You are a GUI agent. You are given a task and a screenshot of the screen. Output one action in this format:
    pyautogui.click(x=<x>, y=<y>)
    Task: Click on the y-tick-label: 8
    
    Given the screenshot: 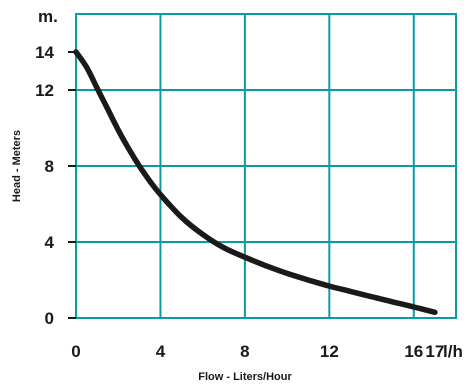 What is the action you would take?
    pyautogui.click(x=49, y=166)
    